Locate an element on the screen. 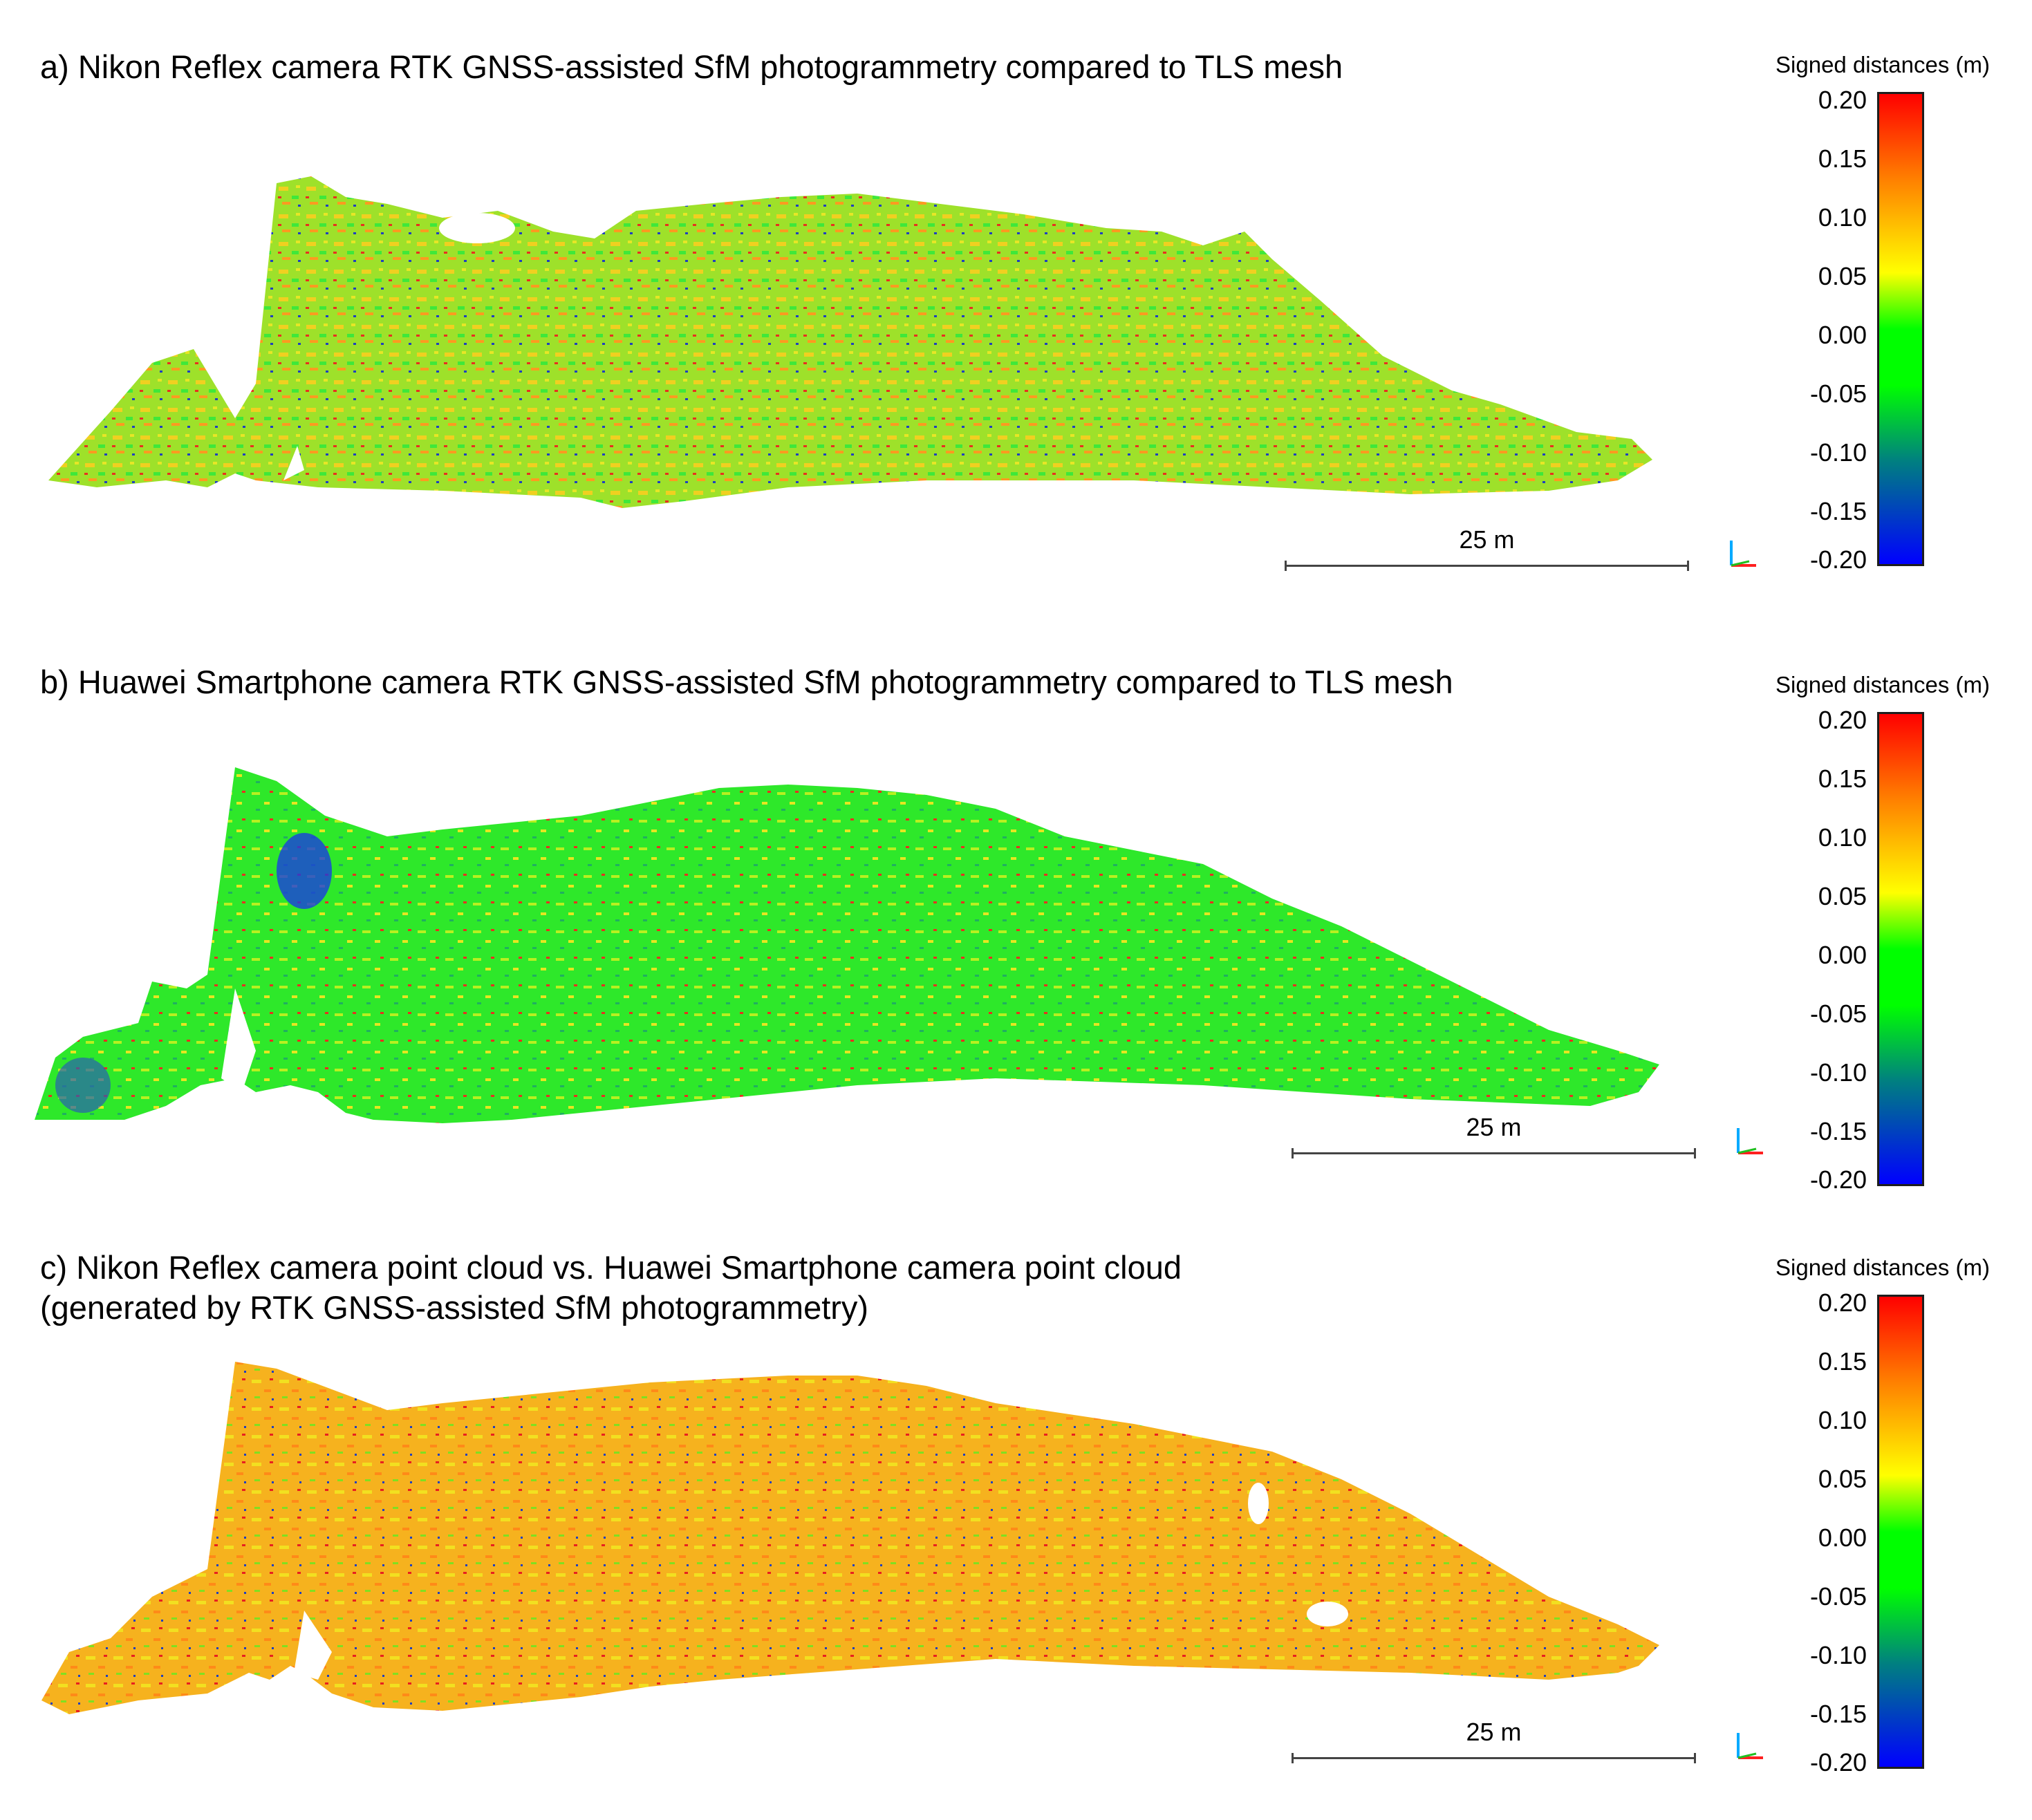 The image size is (2032, 1820). panel-b-legend-tick: 0.10 is located at coordinates (1843, 837).